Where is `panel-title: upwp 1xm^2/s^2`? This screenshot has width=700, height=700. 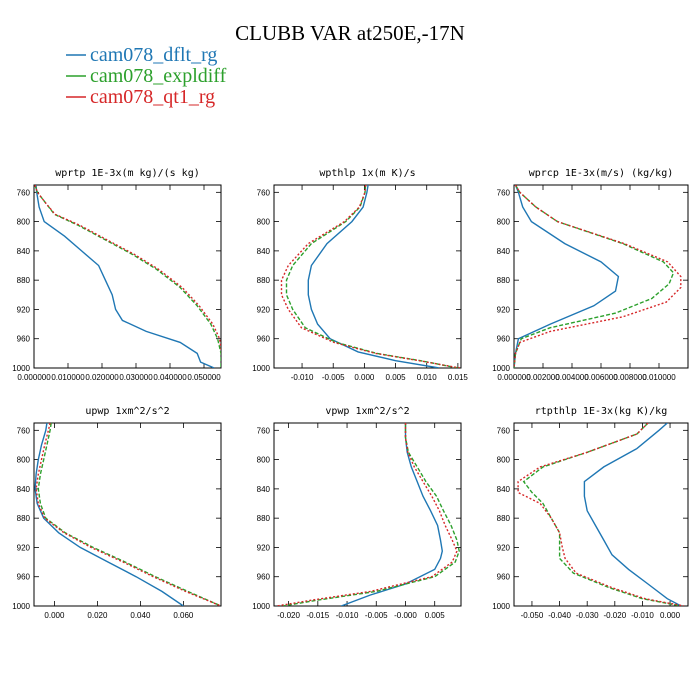 panel-title: upwp 1xm^2/s^2 is located at coordinates (127, 411).